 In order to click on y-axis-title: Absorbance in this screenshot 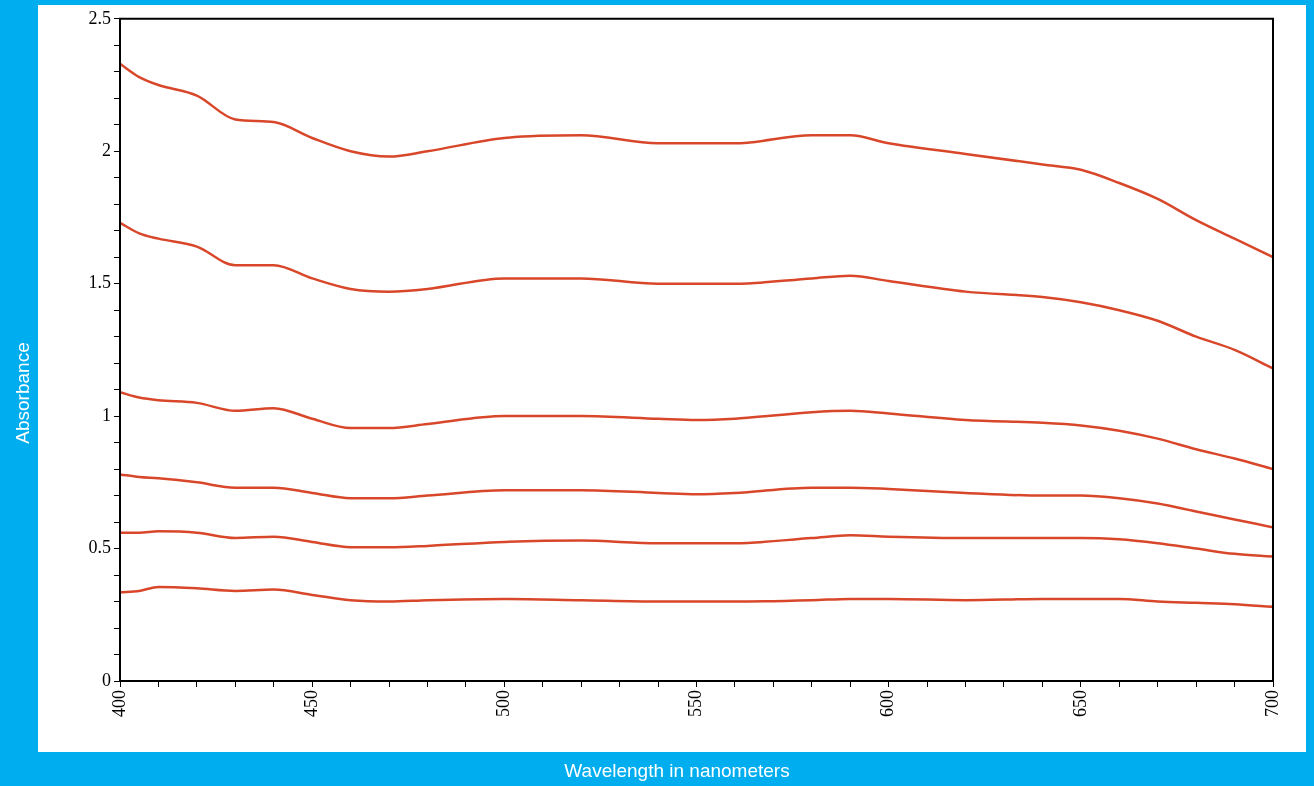, I will do `click(23, 393)`.